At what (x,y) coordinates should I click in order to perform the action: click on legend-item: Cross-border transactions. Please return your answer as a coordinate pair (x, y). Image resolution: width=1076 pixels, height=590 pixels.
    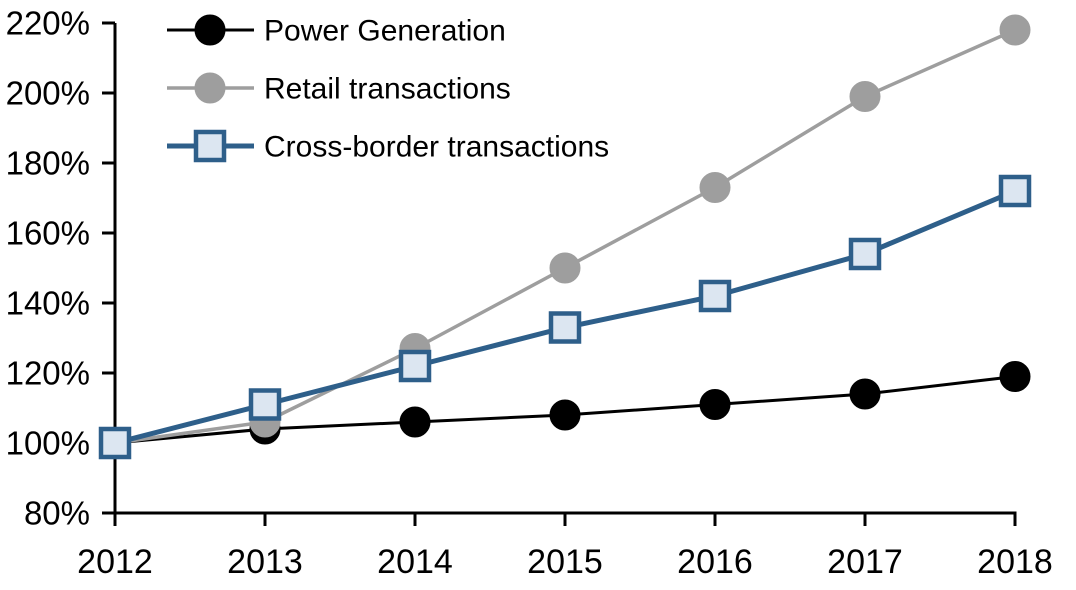
    Looking at the image, I should click on (388, 146).